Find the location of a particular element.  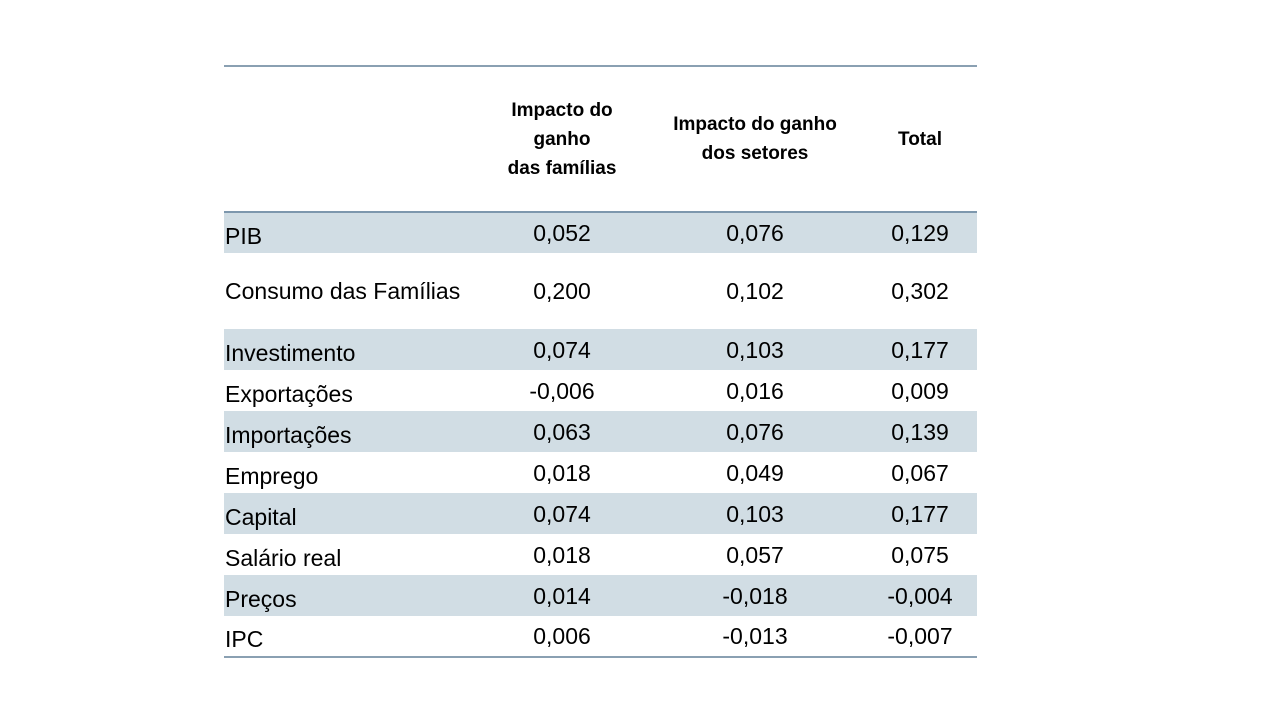

header-total: Total is located at coordinates (920, 139).